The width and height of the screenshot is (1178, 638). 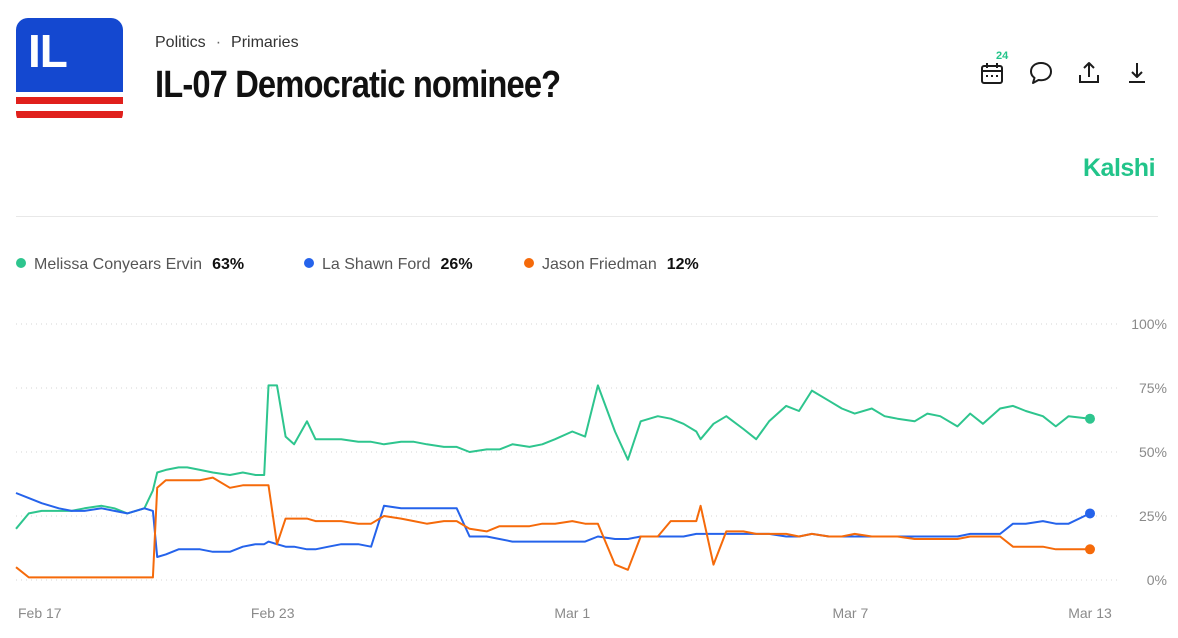 What do you see at coordinates (1157, 580) in the screenshot?
I see `y-tick-label: 0%` at bounding box center [1157, 580].